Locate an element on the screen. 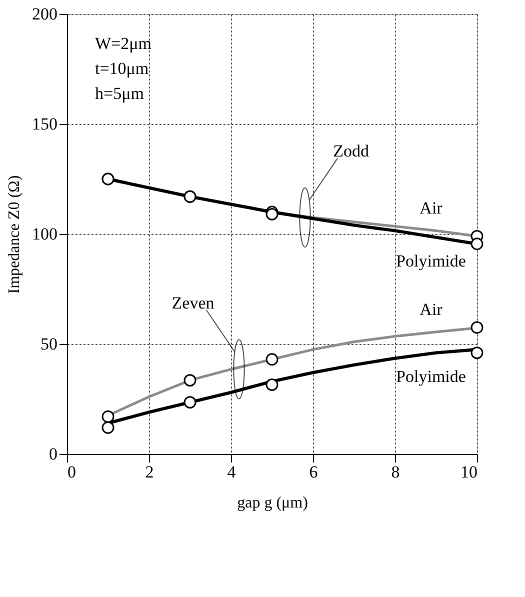 This screenshot has width=525, height=597. annotation: t=10μm is located at coordinates (122, 68).